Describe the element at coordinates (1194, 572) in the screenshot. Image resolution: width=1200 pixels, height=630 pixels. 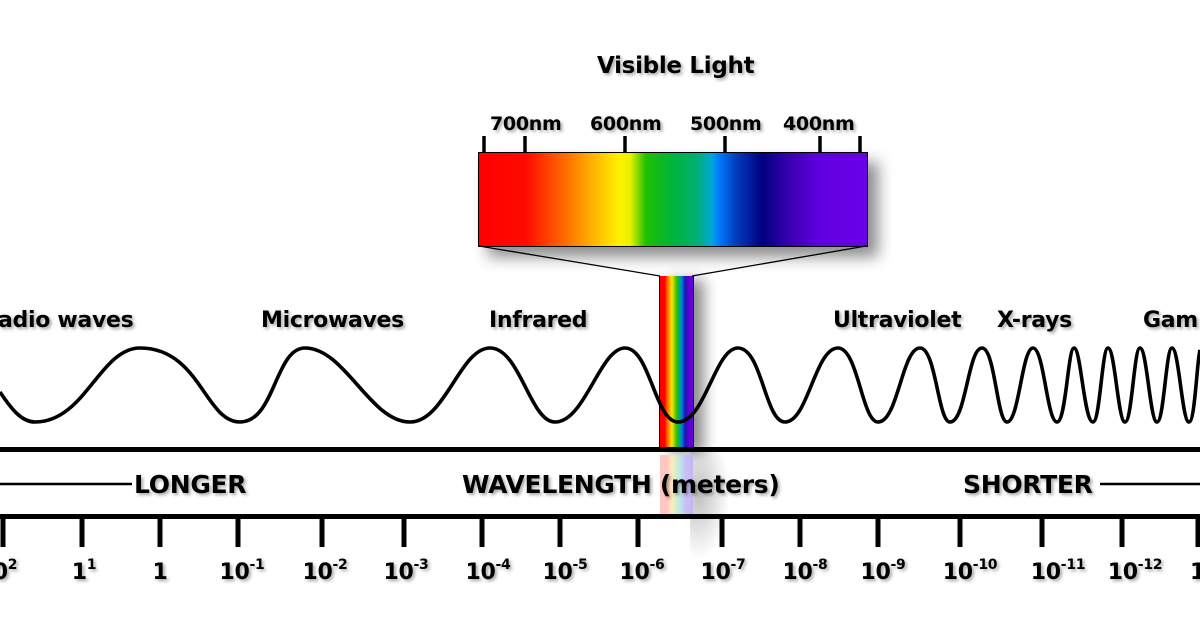
I see `tick-label: 10` at that location.